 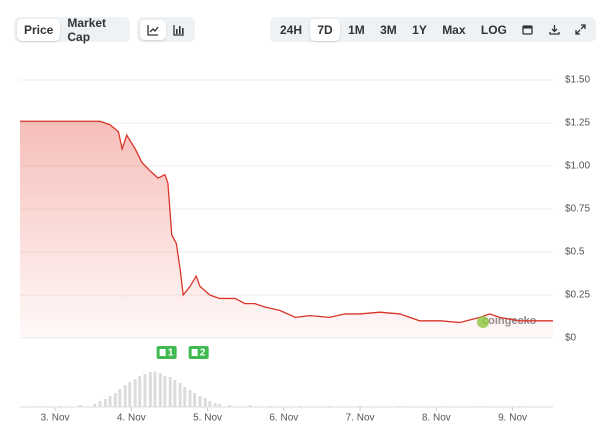 What do you see at coordinates (577, 209) in the screenshot?
I see `y-tick-label: $0.75` at bounding box center [577, 209].